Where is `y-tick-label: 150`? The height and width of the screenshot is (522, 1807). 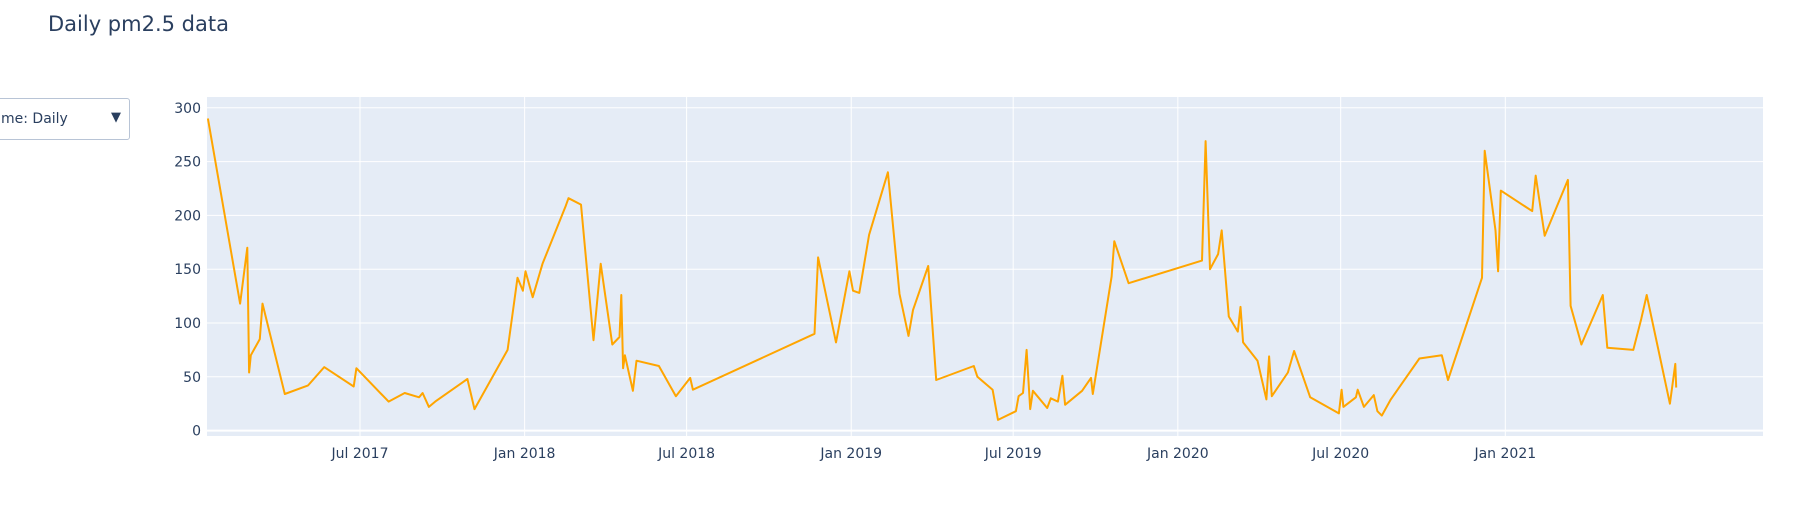 y-tick-label: 150 is located at coordinates (187, 270).